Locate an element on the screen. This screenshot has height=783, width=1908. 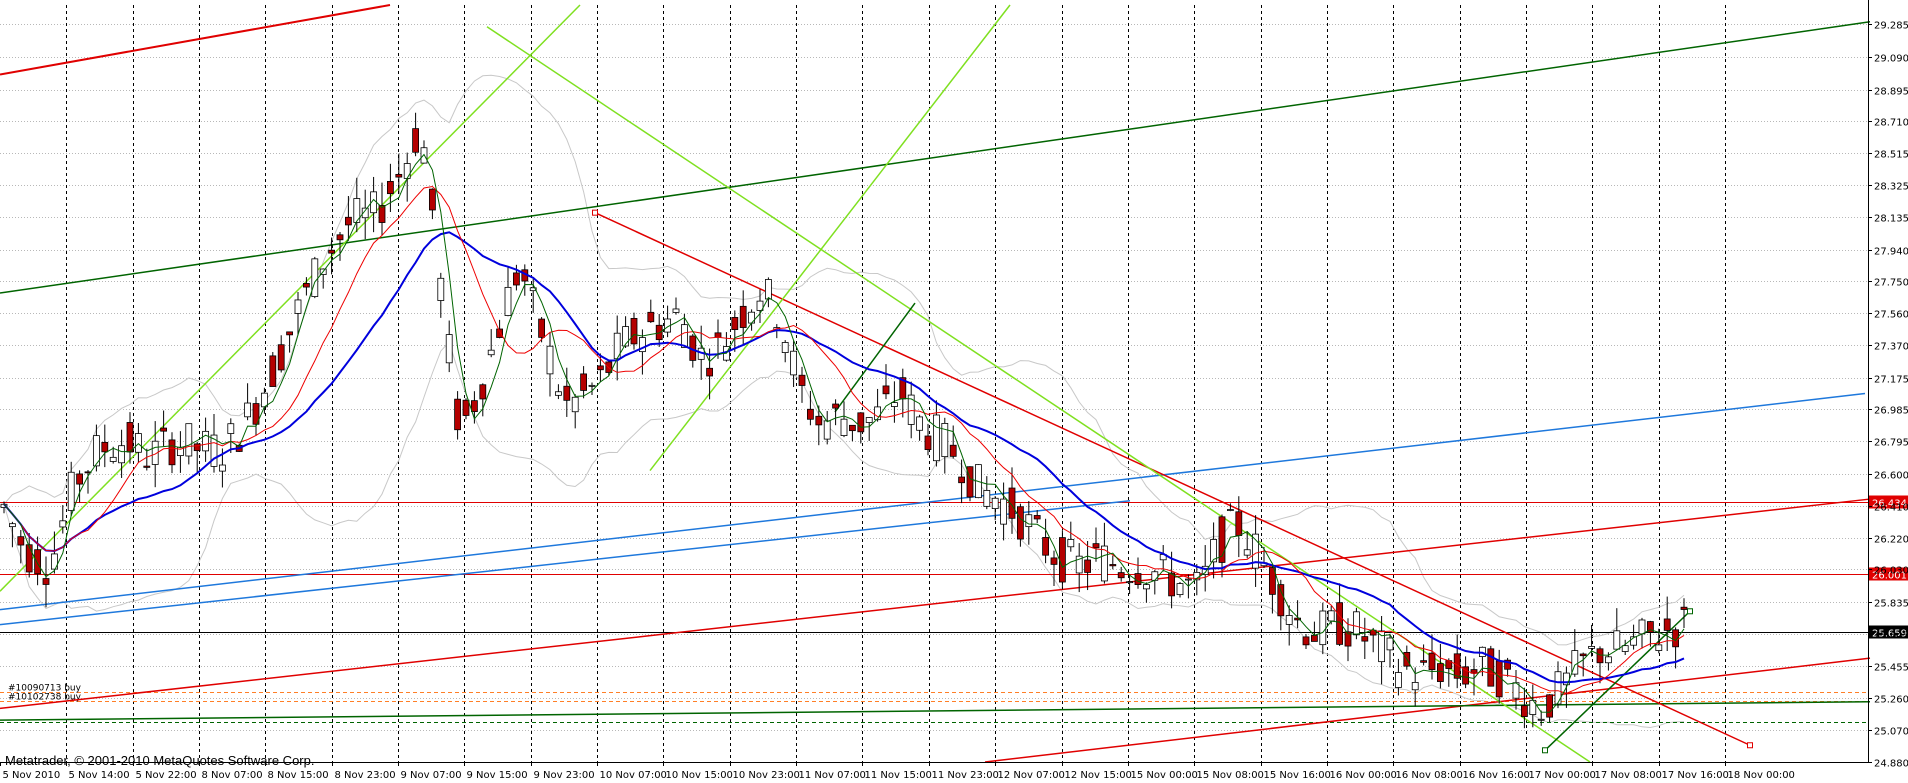
level-price-label: 26.001 is located at coordinates (1889, 576).